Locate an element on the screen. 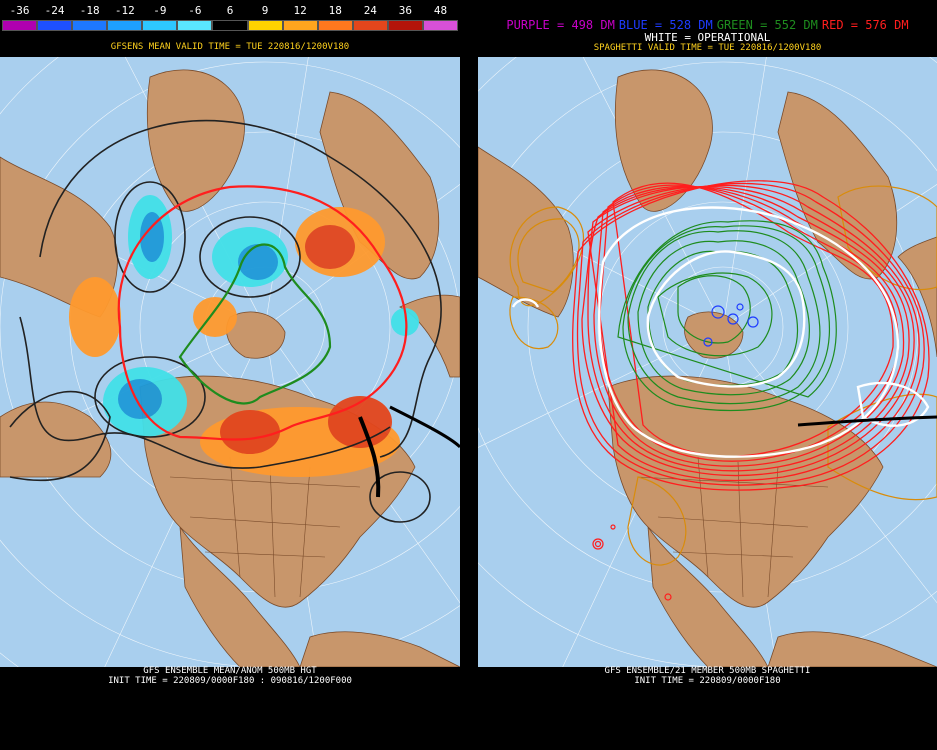  spaghetti-legend-item: BLUE = 528 DM is located at coordinates (665, 25).